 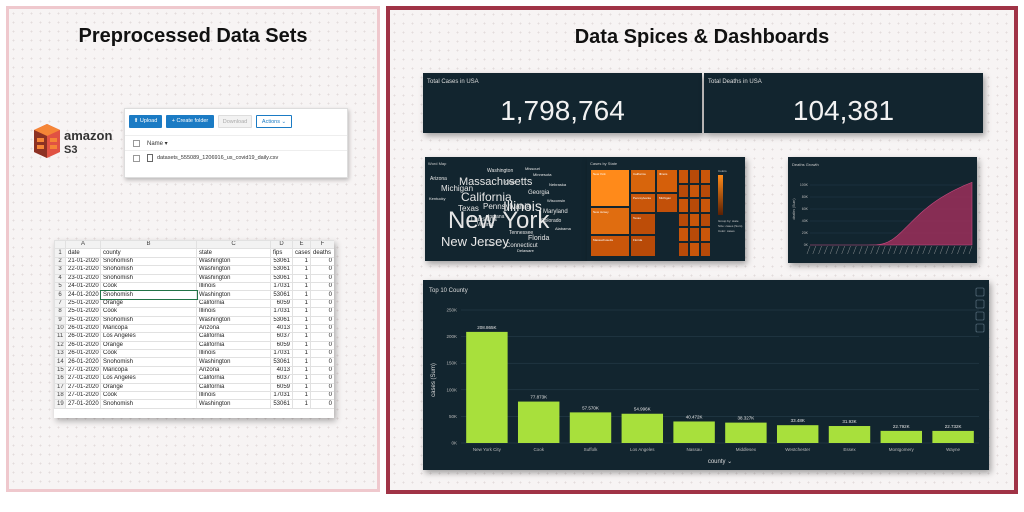 What do you see at coordinates (235, 121) in the screenshot?
I see `download-button: Download` at bounding box center [235, 121].